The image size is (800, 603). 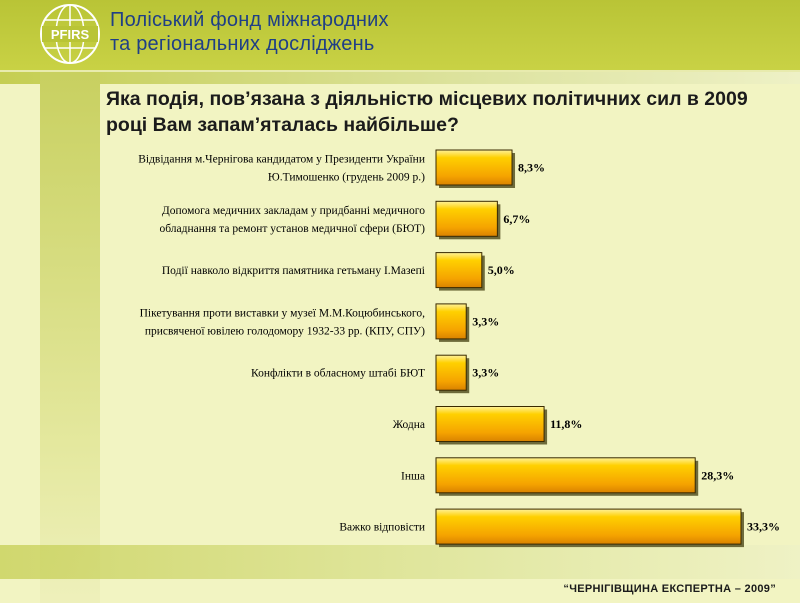 I want to click on data-label: 5,0%, so click(x=501, y=270).